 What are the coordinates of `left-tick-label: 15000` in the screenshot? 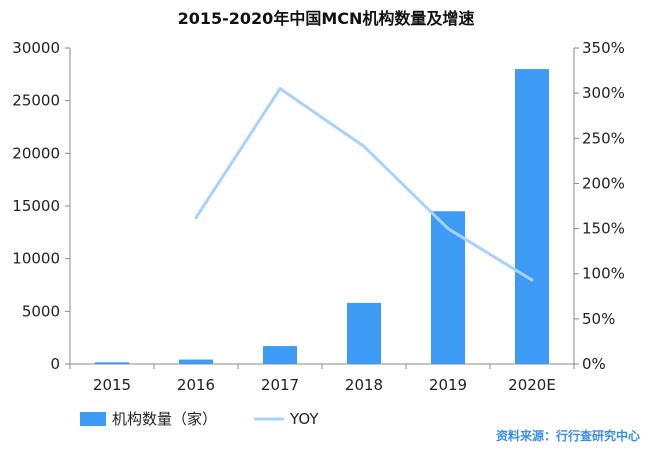 It's located at (36, 206).